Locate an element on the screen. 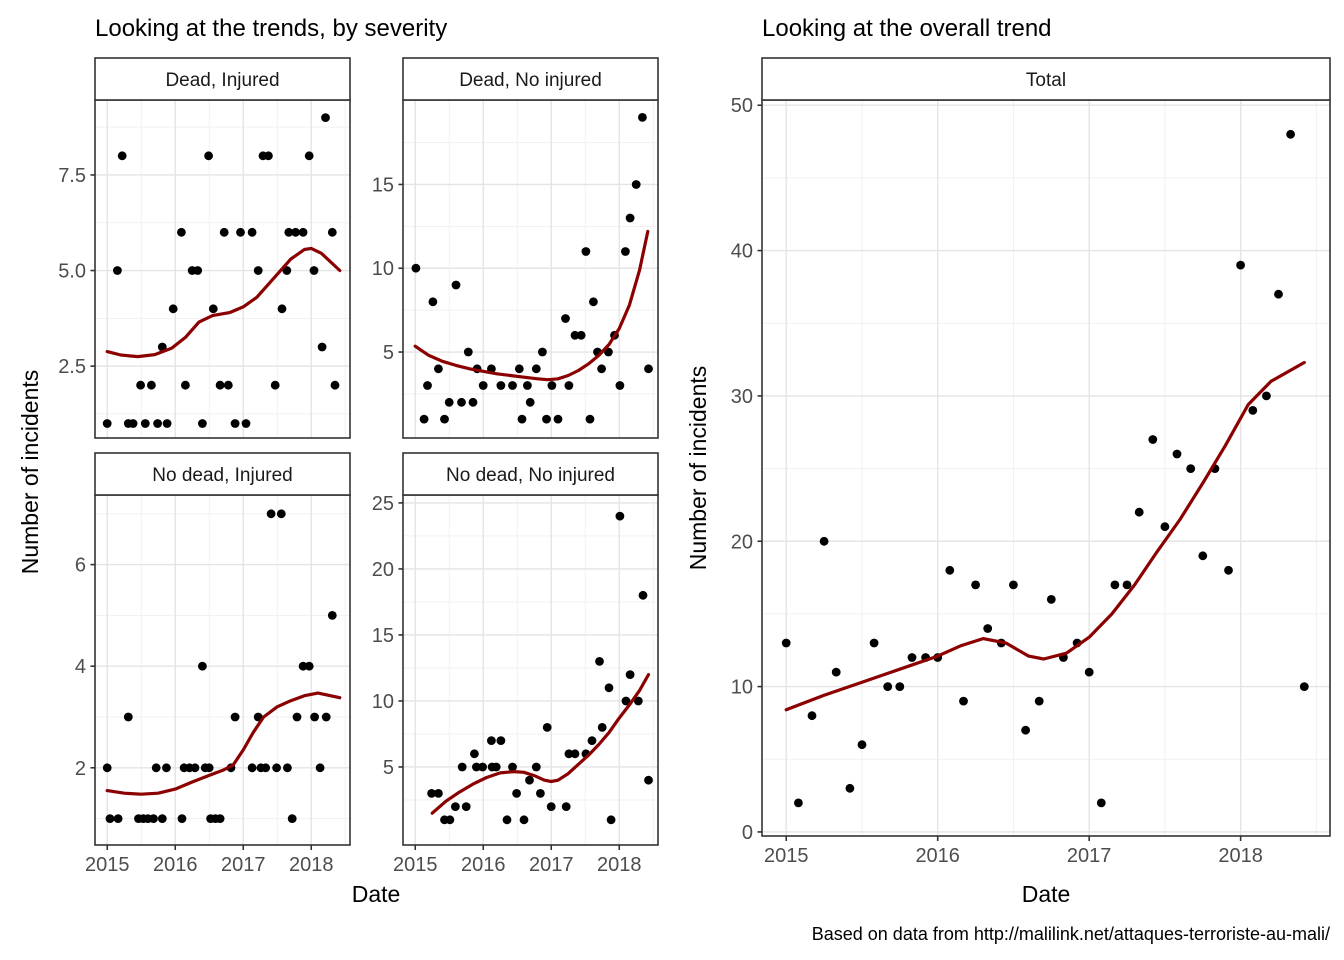 This screenshot has height=960, width=1344. x-tick-label: 2015 is located at coordinates (107, 865).